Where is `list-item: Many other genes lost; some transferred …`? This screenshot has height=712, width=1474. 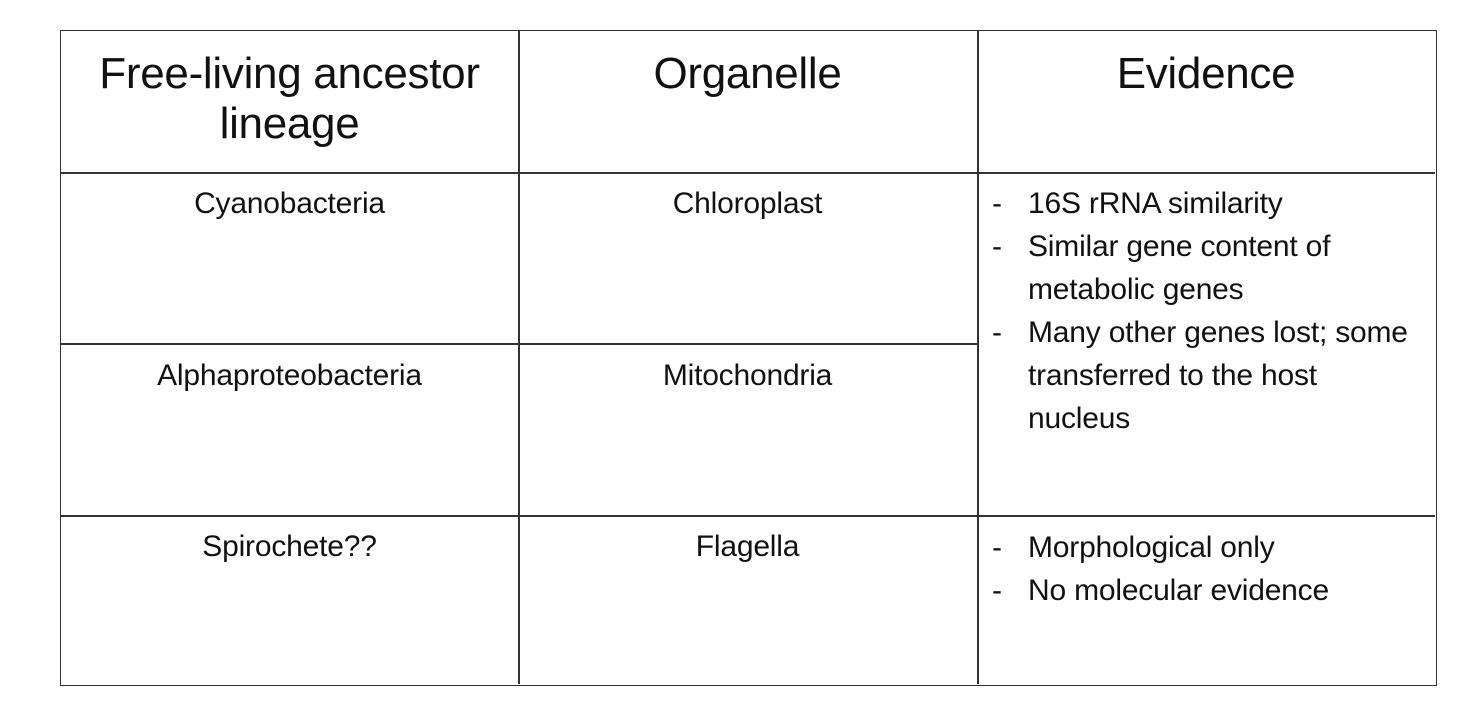
list-item: Many other genes lost; some transferred … is located at coordinates (1206, 375).